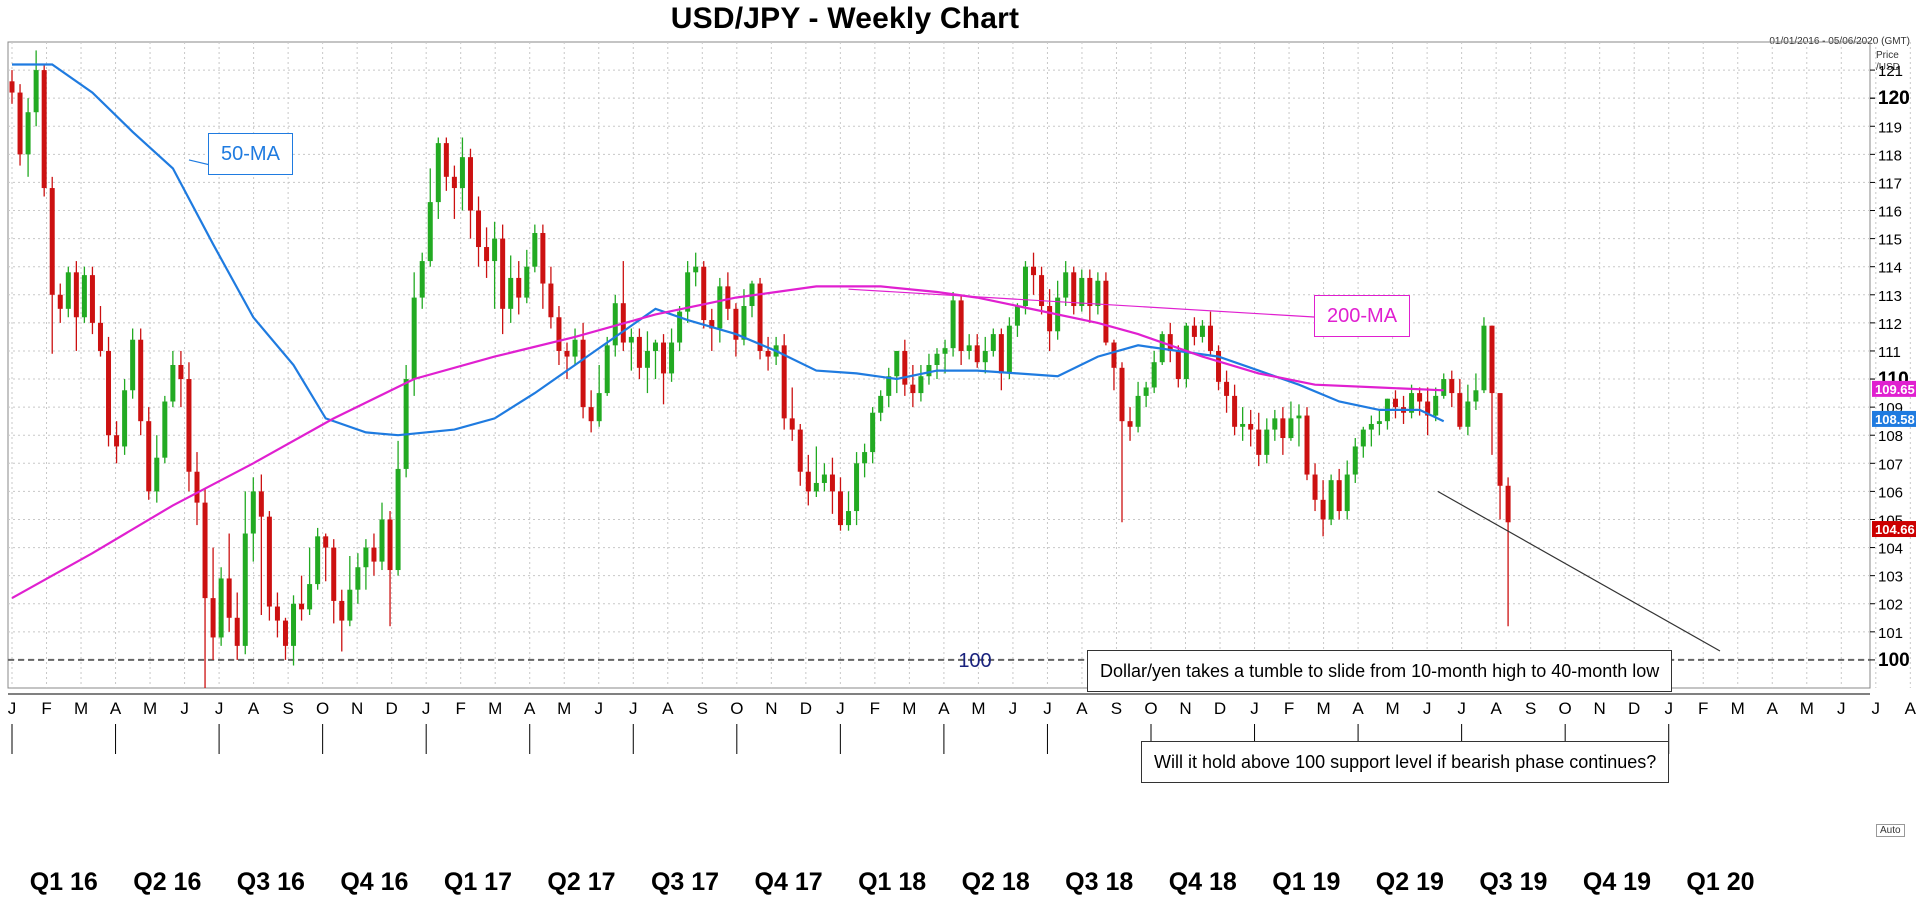 Image resolution: width=1916 pixels, height=923 pixels. What do you see at coordinates (63, 882) in the screenshot?
I see `quarter-label: Q1 16` at bounding box center [63, 882].